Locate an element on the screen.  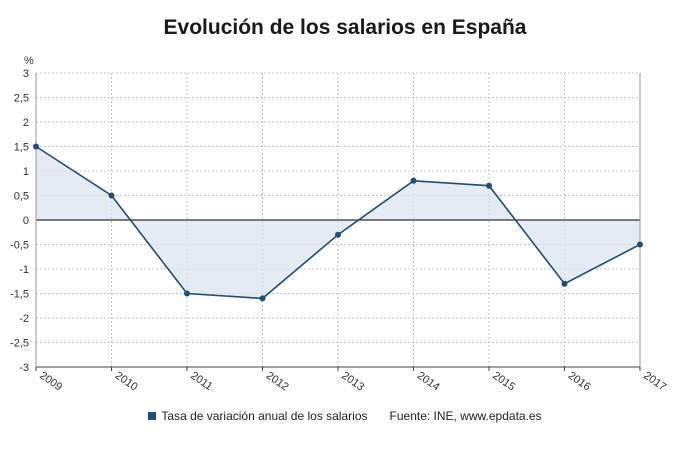
x-tick-label: 2011 is located at coordinates (201, 381).